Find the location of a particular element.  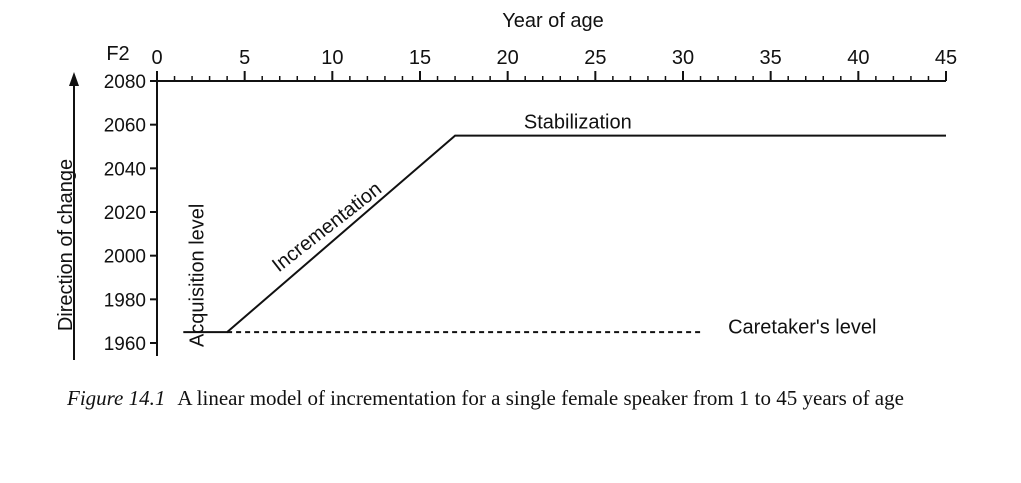

x-tick-label: 10 is located at coordinates (332, 58).